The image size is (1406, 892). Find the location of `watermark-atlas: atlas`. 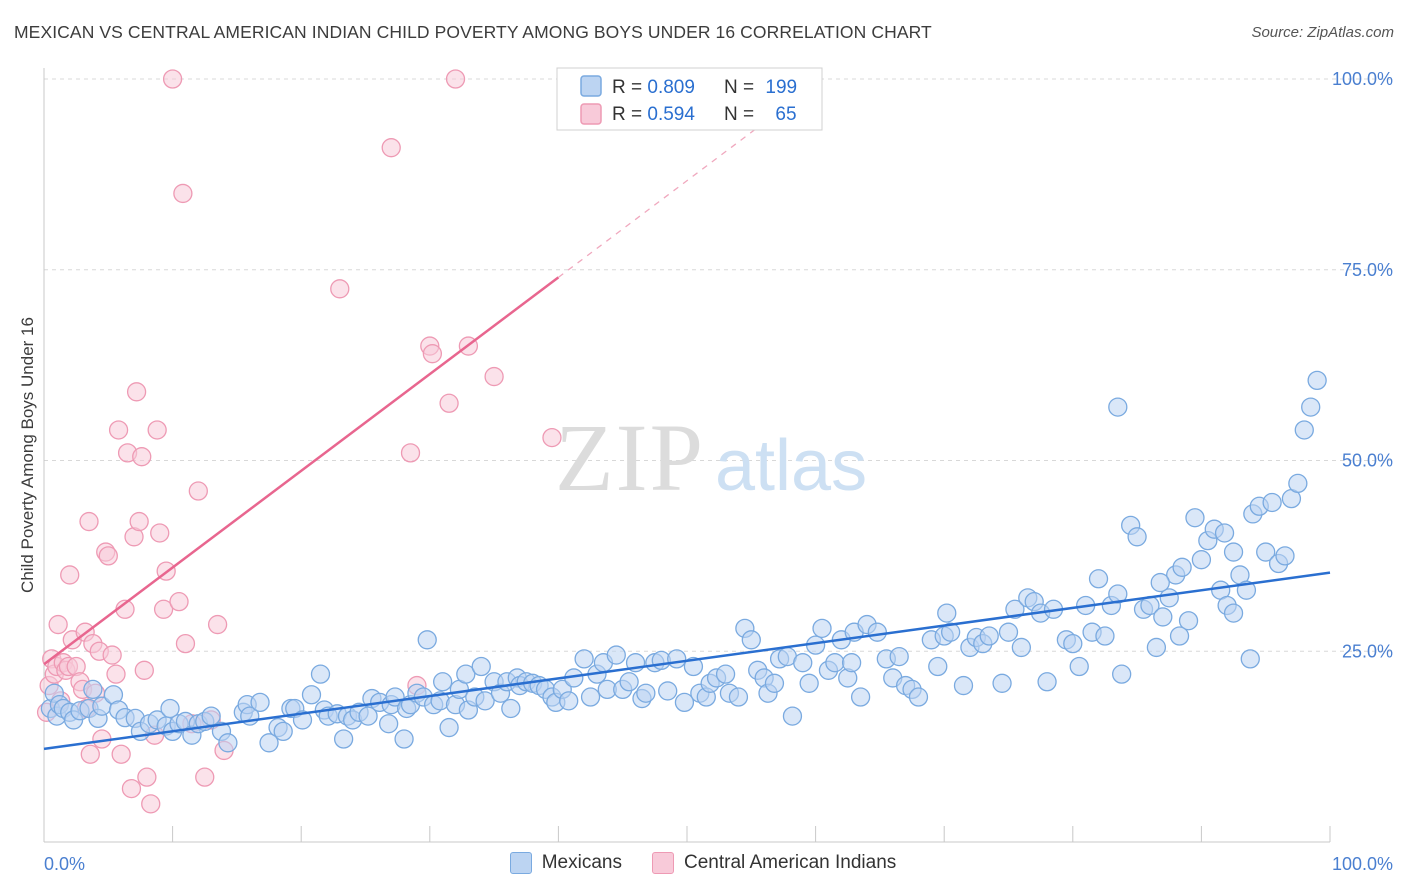

watermark-atlas: atlas is located at coordinates (791, 466).